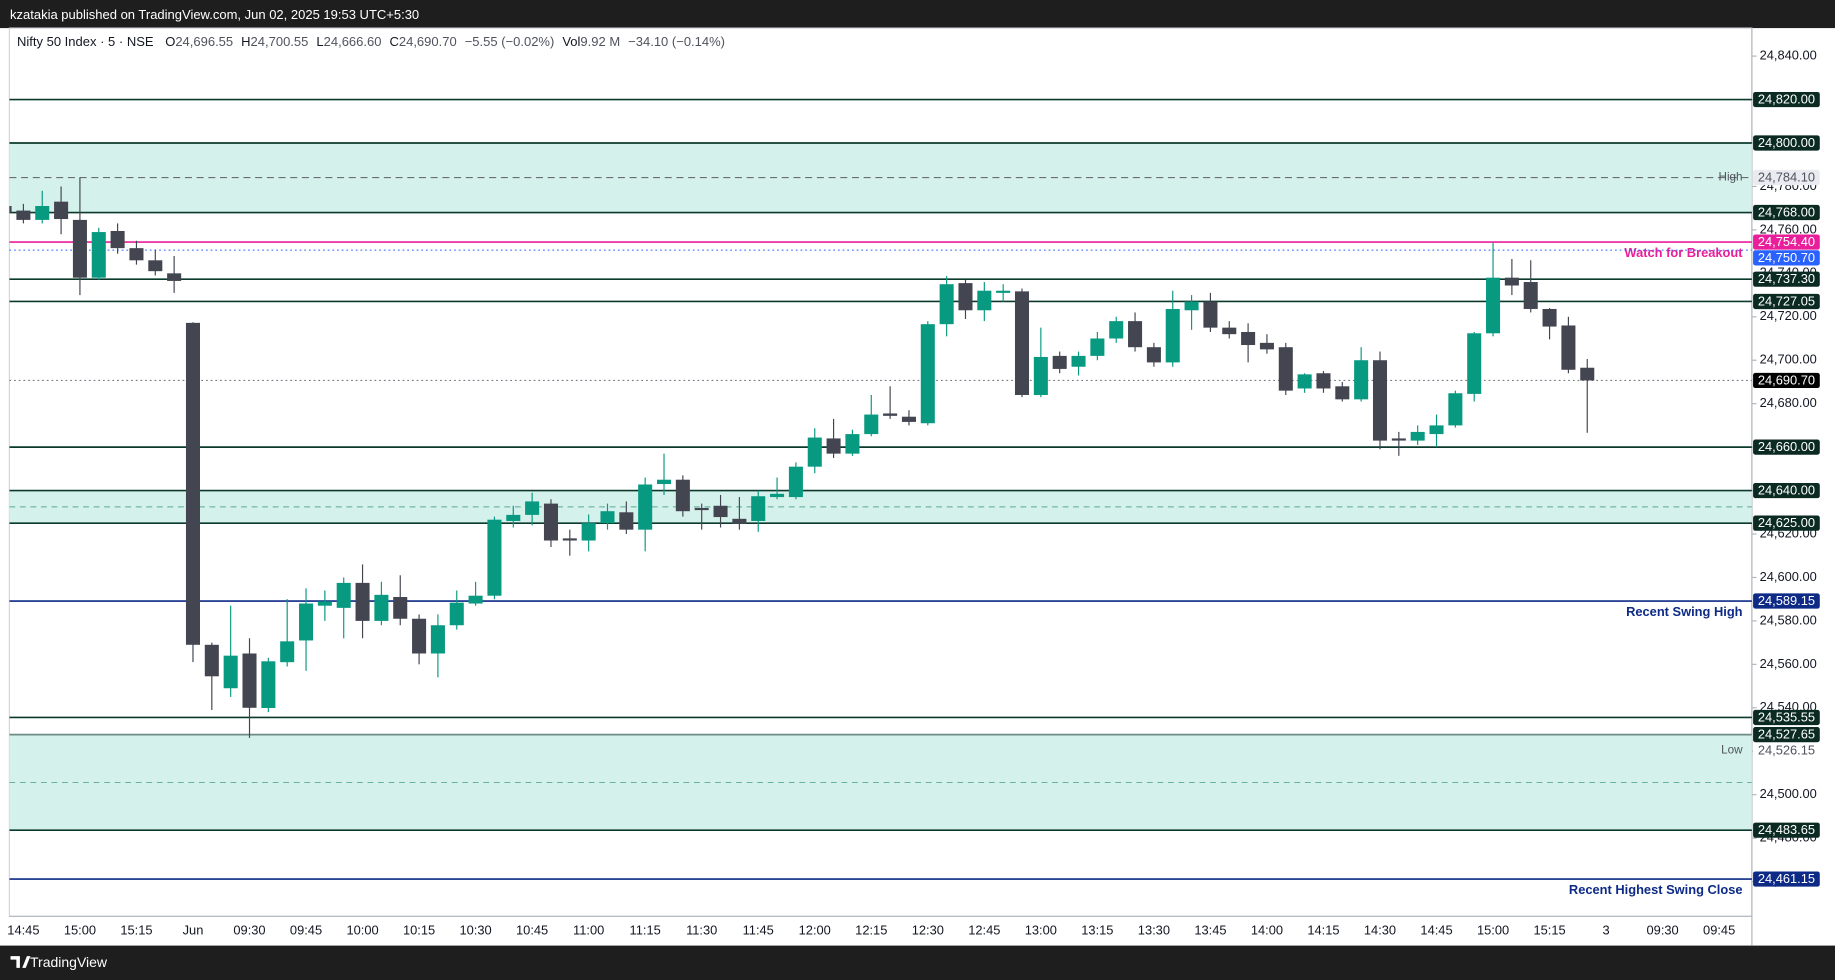 Image resolution: width=1835 pixels, height=980 pixels. Describe the element at coordinates (677, 41) in the screenshot. I see `legend-value: −34.10 (−0.14%)` at that location.